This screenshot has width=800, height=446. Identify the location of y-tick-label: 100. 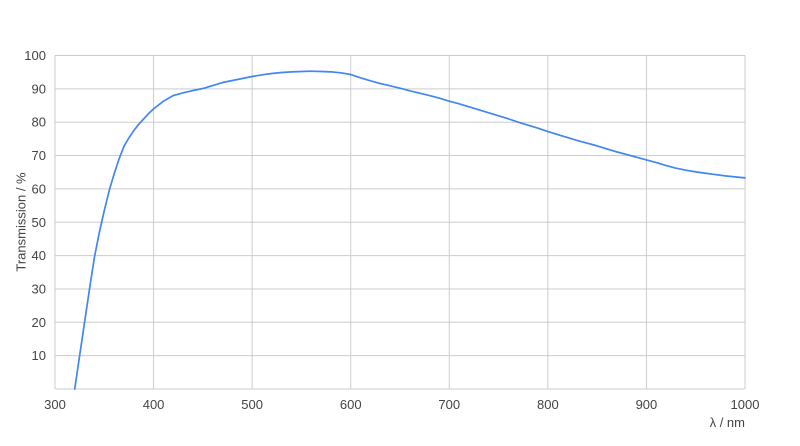
(35, 55).